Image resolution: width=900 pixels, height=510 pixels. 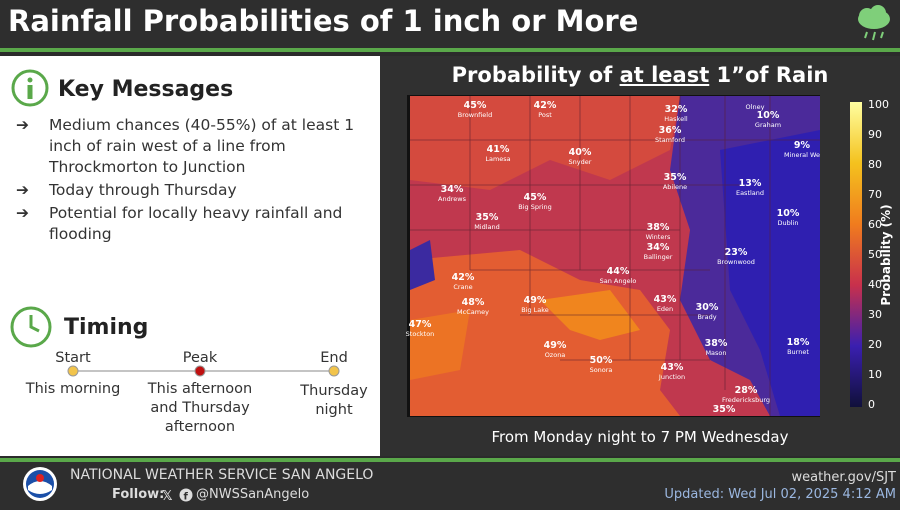 I want to click on location-name: Sonora, so click(x=601, y=370).